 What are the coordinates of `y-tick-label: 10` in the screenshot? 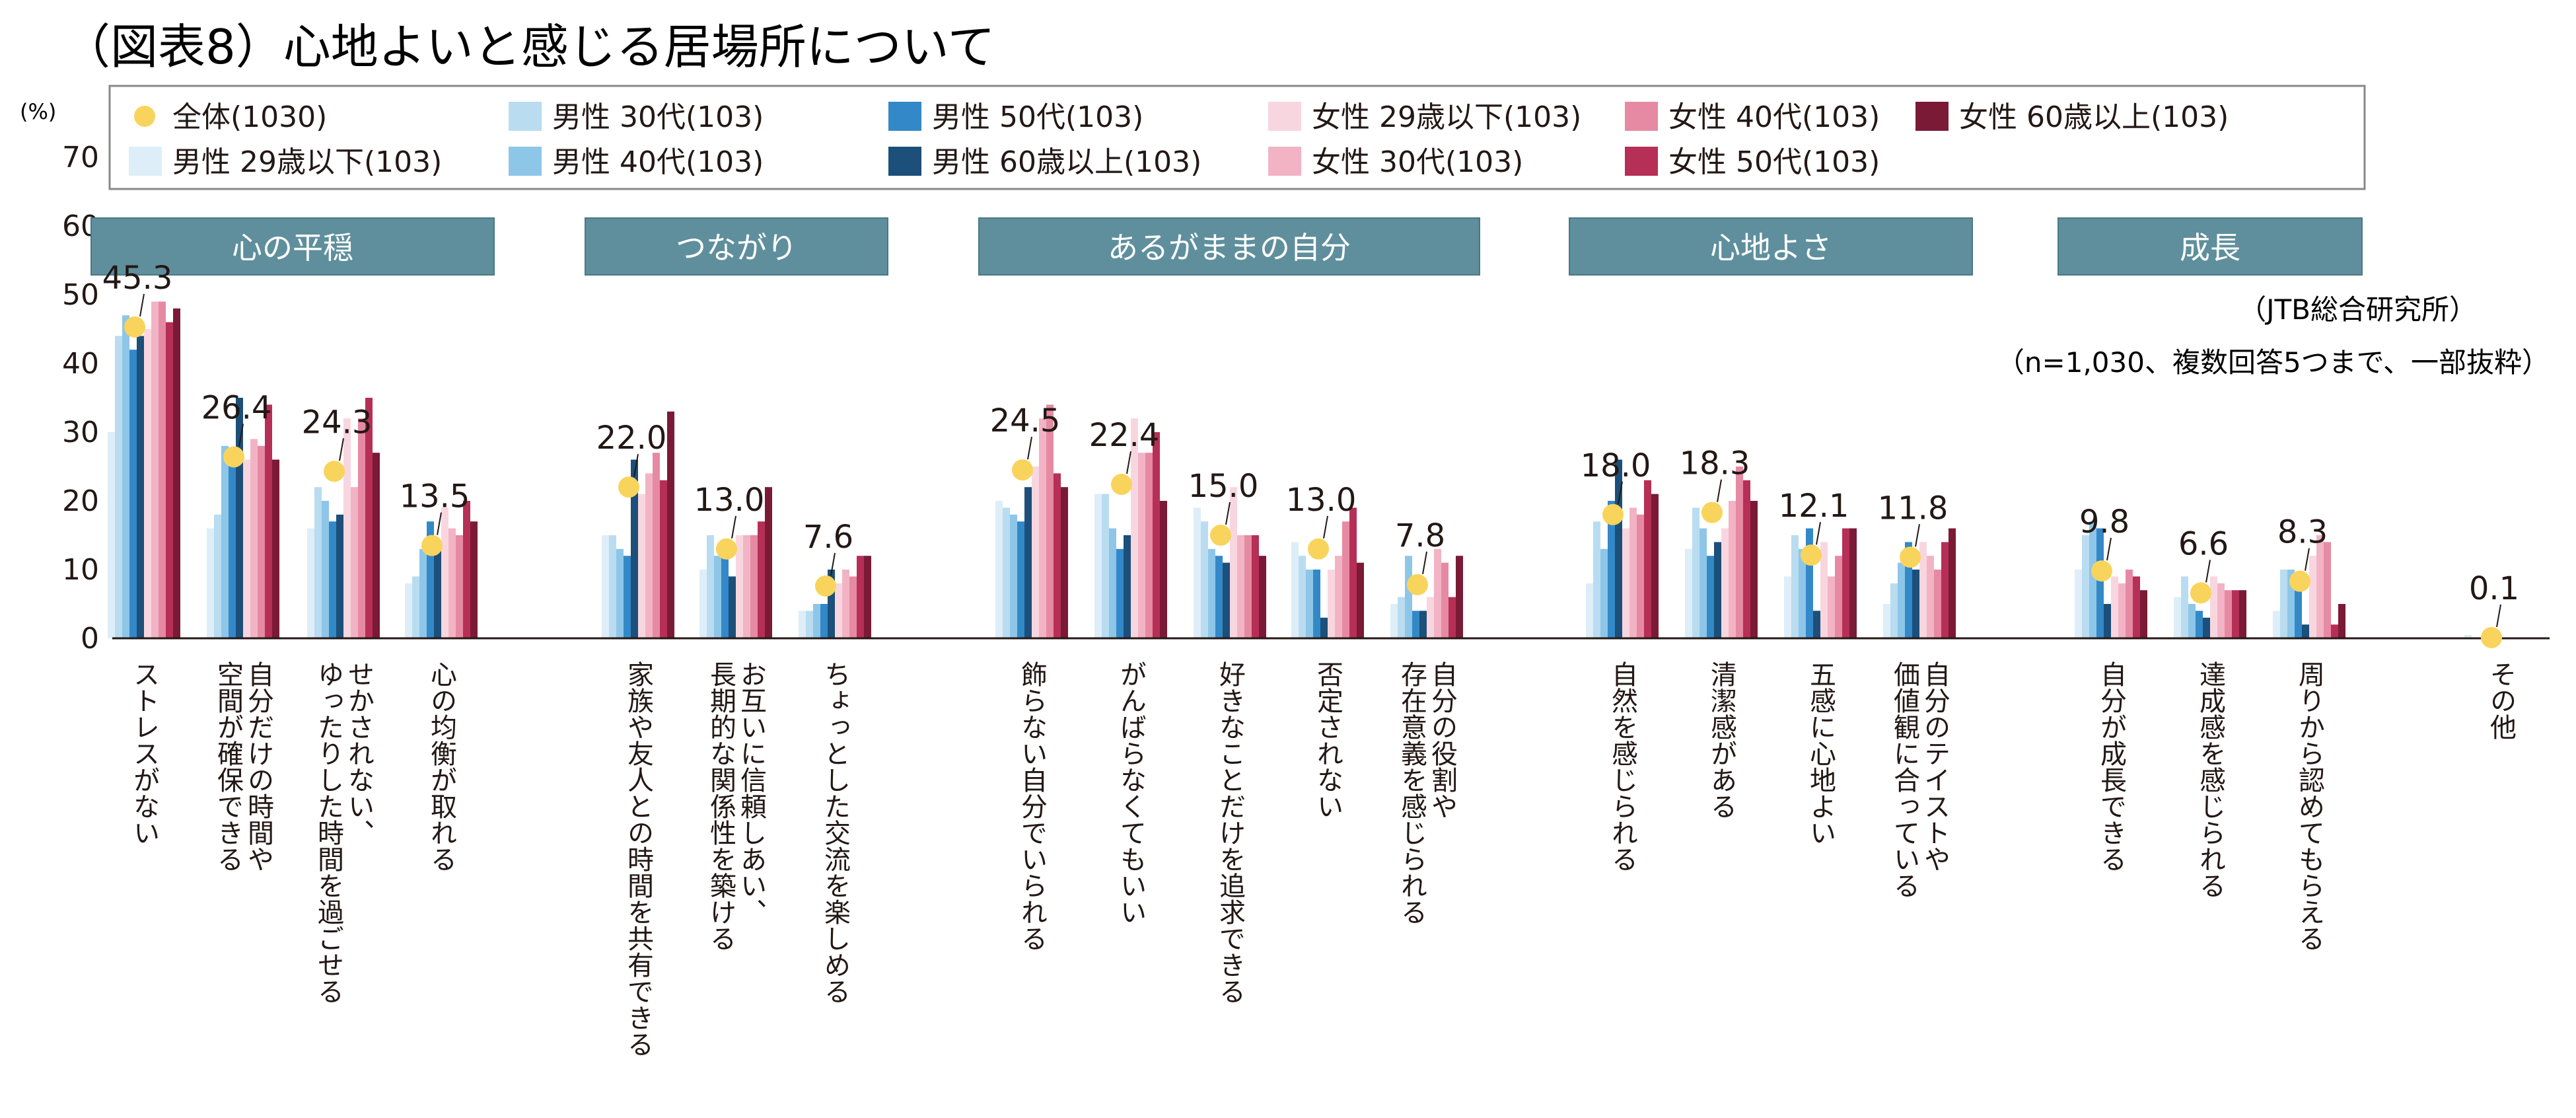 It's located at (80, 570).